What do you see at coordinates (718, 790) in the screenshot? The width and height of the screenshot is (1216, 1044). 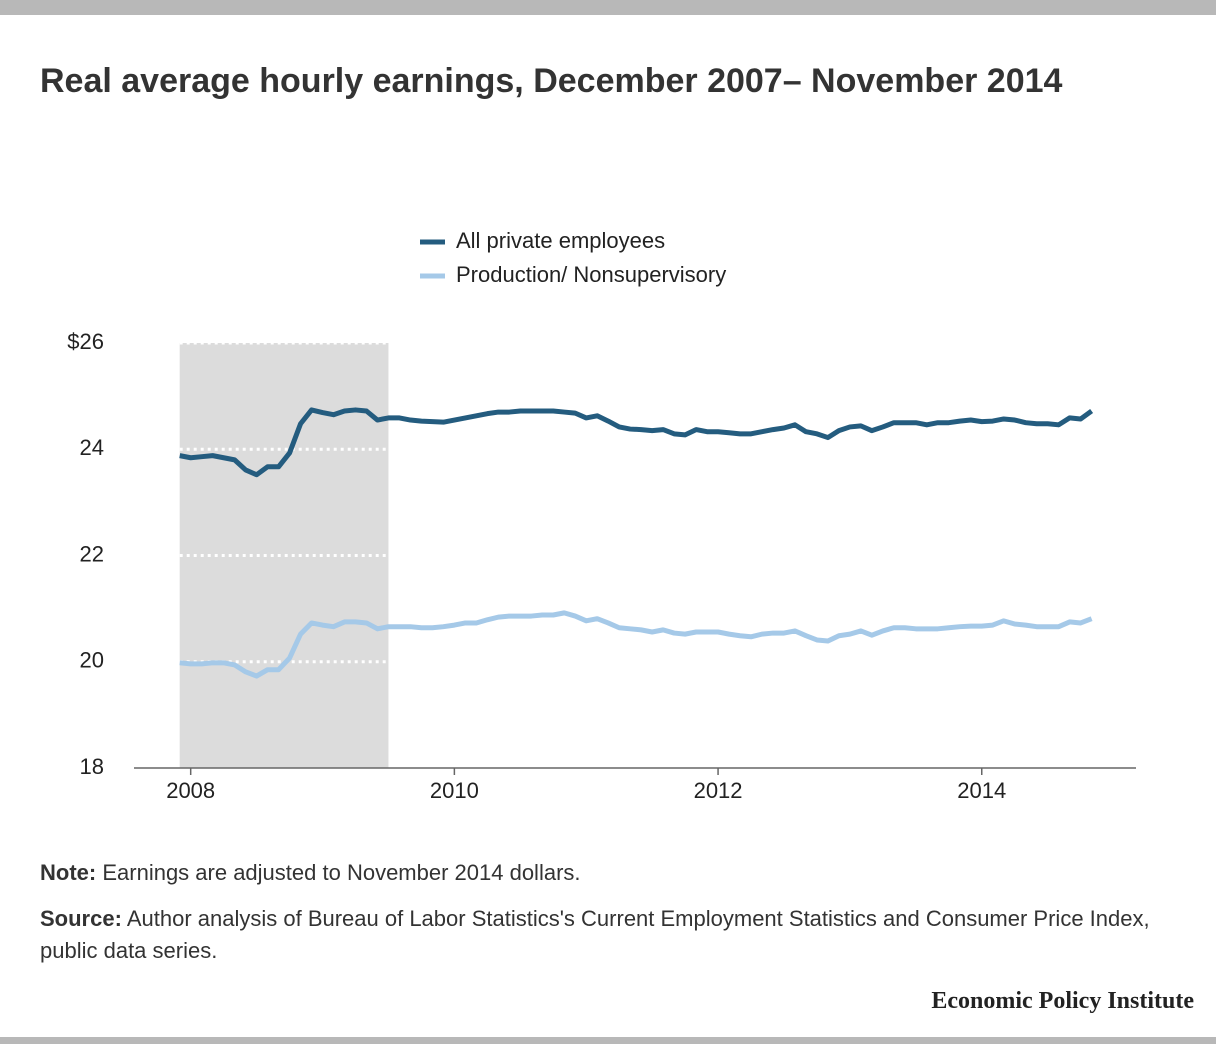 I see `x-tick-label: 2012` at bounding box center [718, 790].